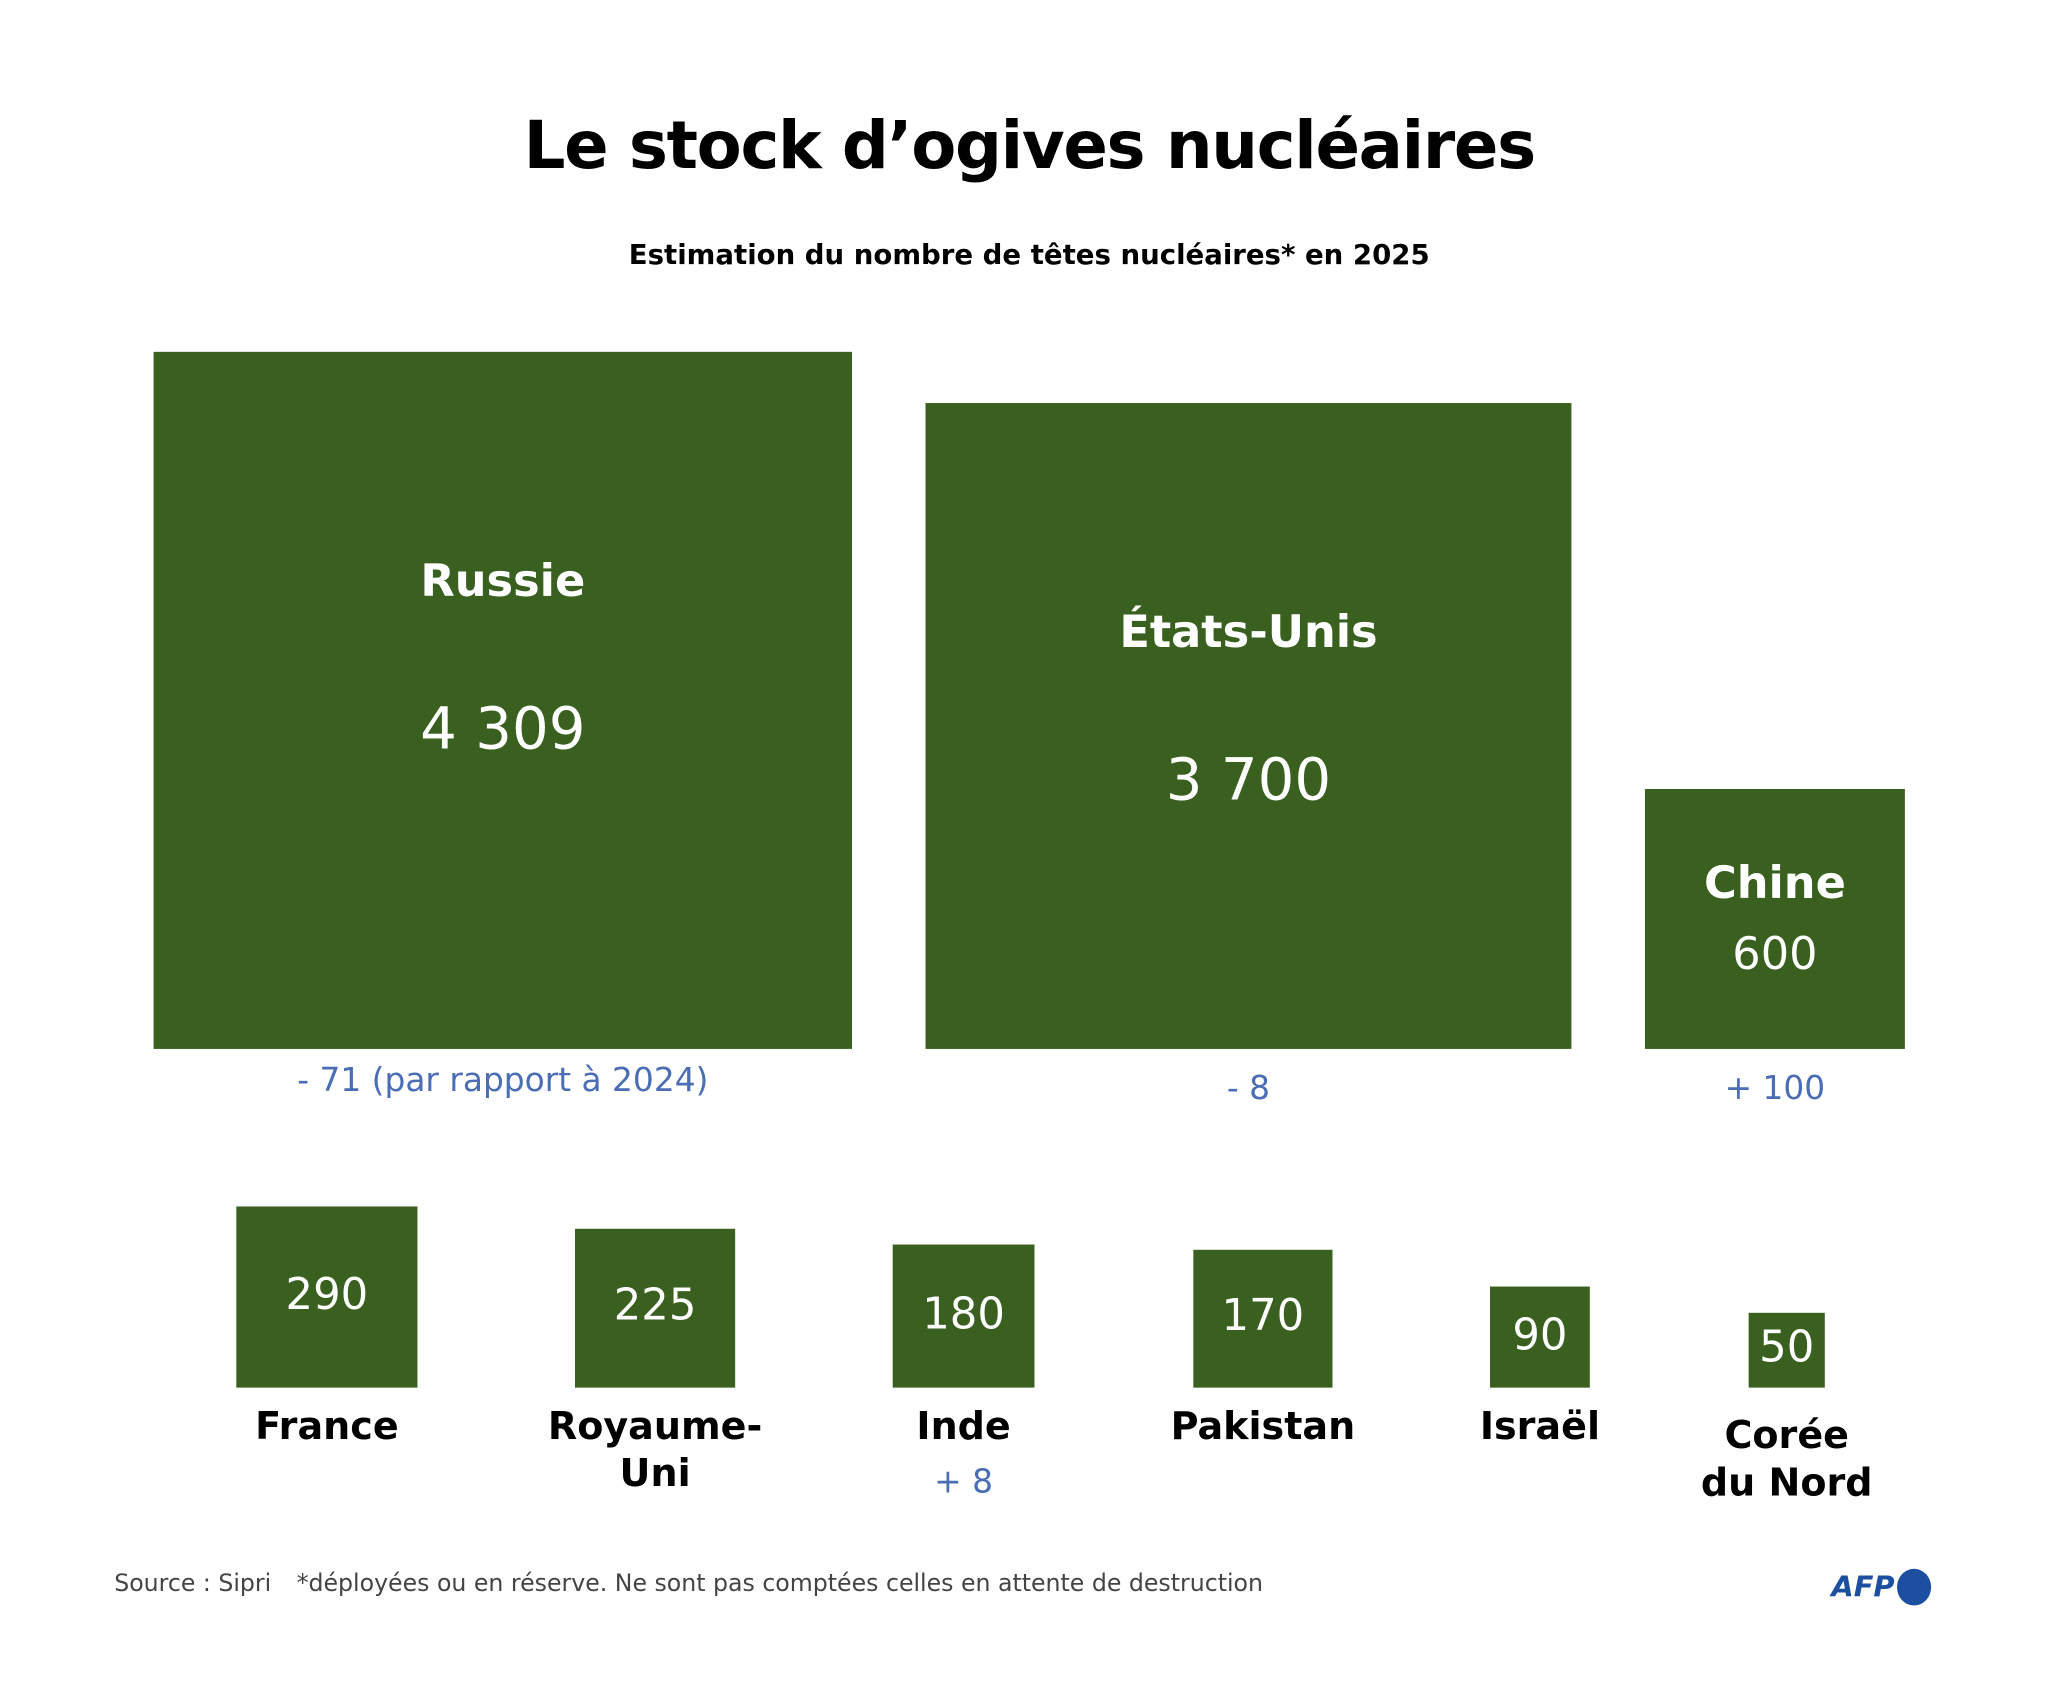  Describe the element at coordinates (963, 1313) in the screenshot. I see `country-5-value-label: 180` at that location.